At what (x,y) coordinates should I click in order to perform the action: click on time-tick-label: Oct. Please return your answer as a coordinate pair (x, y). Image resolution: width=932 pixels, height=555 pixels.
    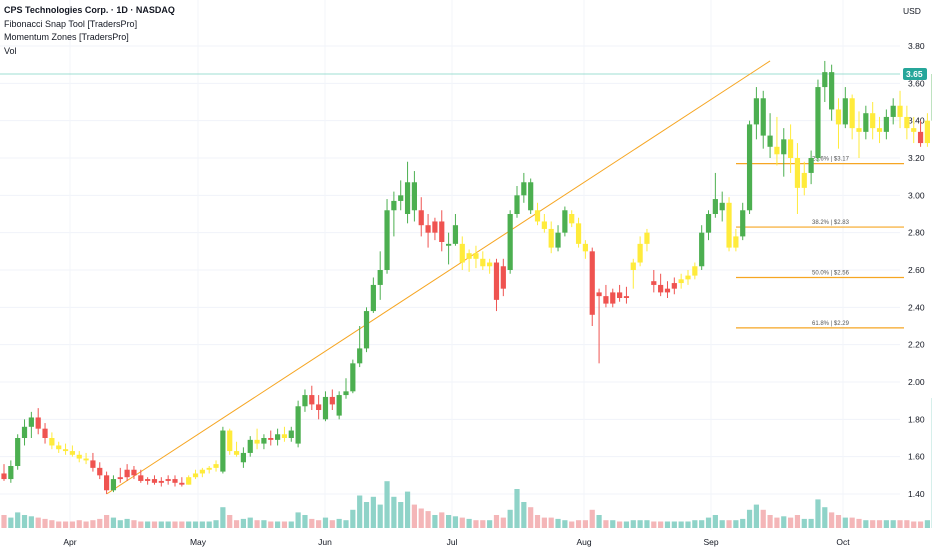
    Looking at the image, I should click on (843, 542).